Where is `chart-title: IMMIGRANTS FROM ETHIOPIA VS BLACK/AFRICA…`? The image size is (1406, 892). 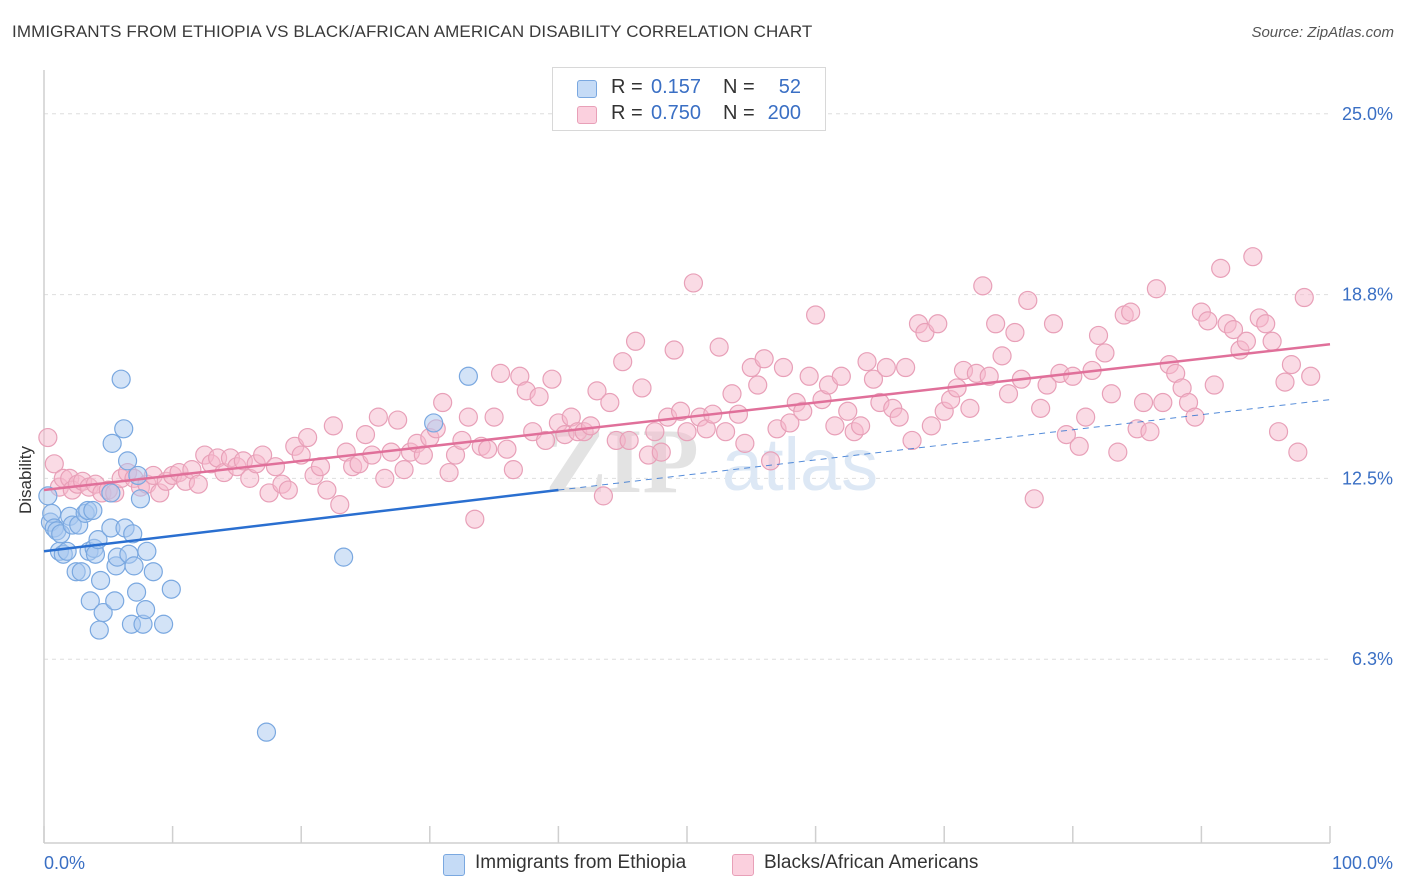 chart-title: IMMIGRANTS FROM ETHIOPIA VS BLACK/AFRICA… is located at coordinates (412, 31).